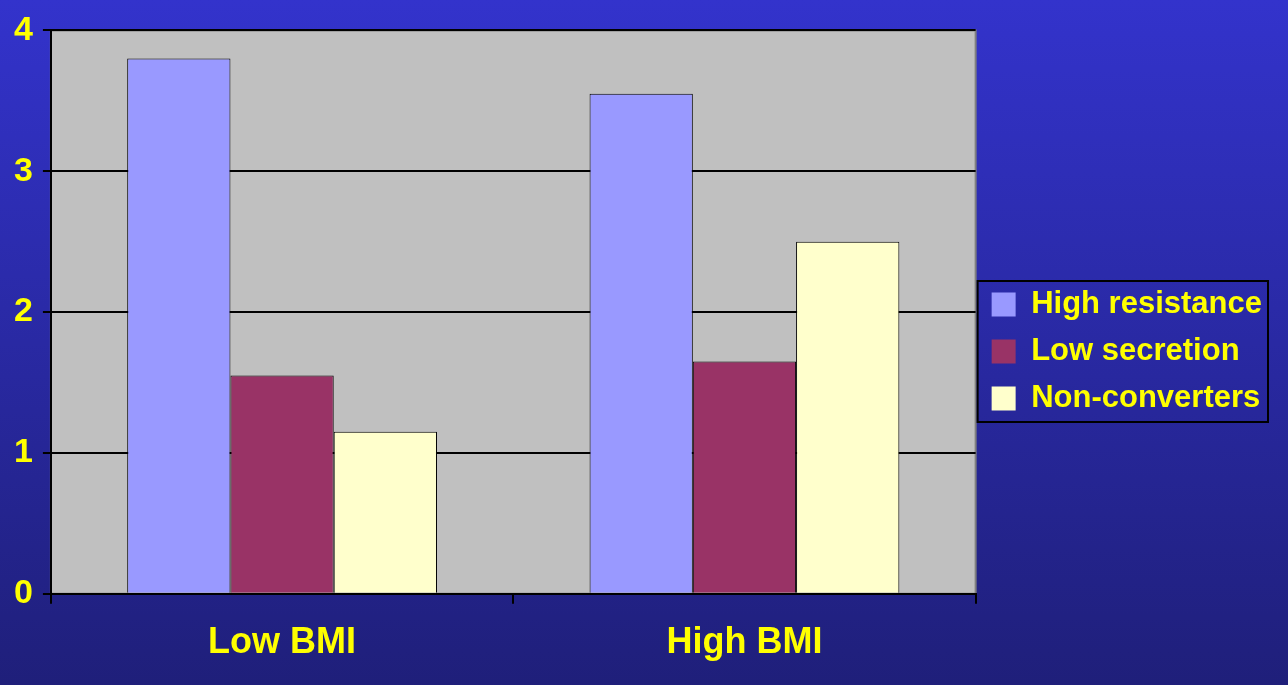  What do you see at coordinates (23, 591) in the screenshot?
I see `y-tick-label: 0` at bounding box center [23, 591].